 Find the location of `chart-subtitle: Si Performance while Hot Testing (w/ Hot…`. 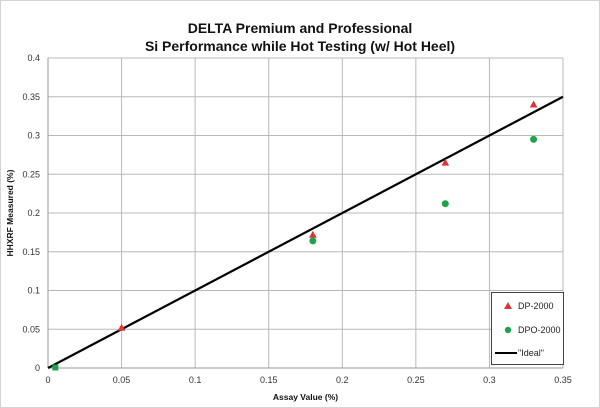

chart-subtitle: Si Performance while Hot Testing (w/ Hot… is located at coordinates (300, 46).